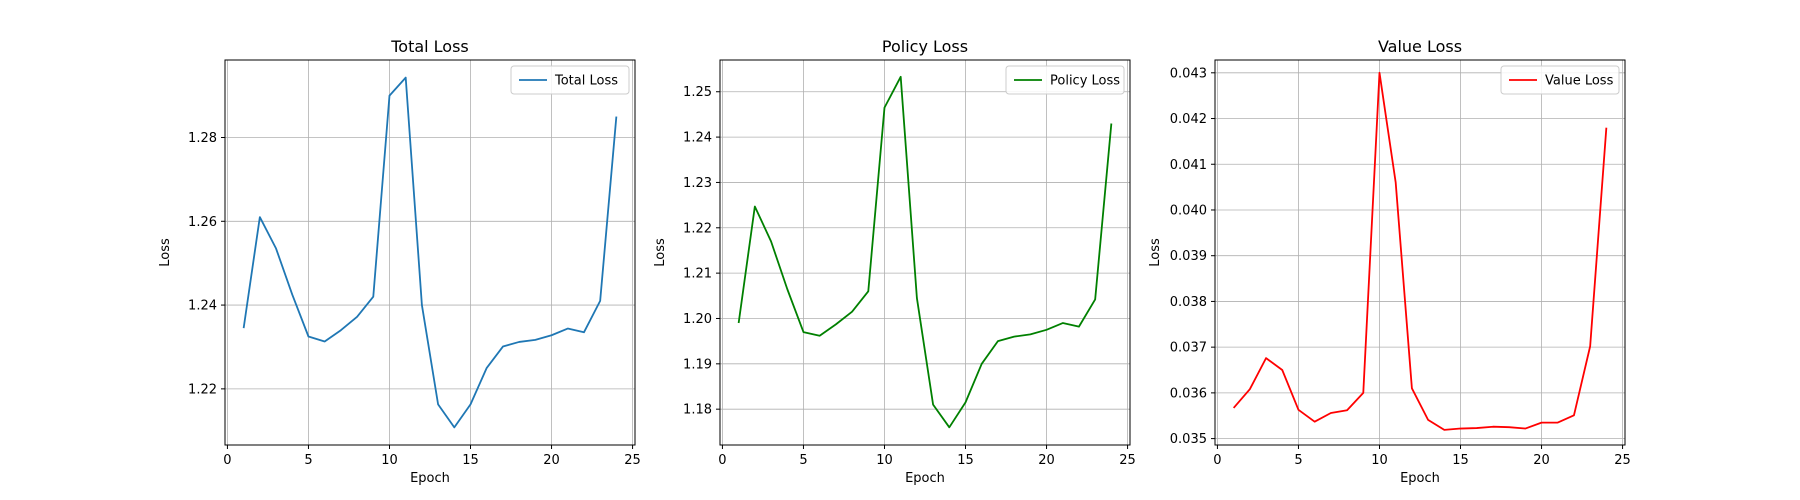 This screenshot has height=500, width=1800. I want to click on policy-loss-series-line, so click(925, 252).